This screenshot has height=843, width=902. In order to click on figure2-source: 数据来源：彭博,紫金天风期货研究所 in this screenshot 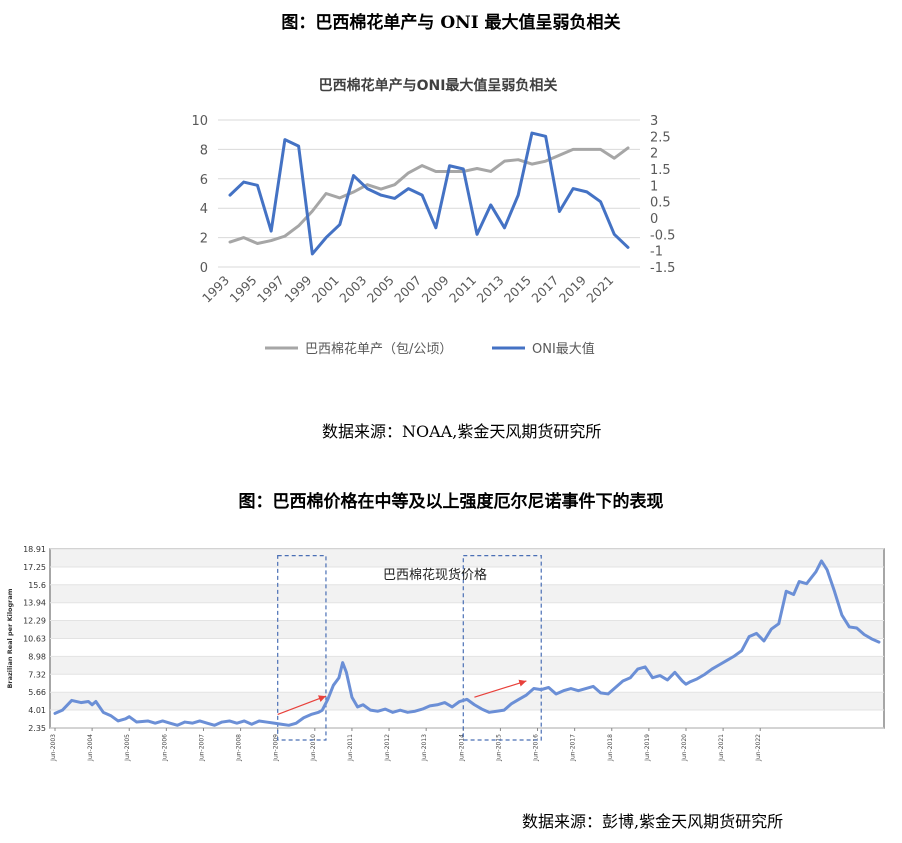, I will do `click(653, 821)`.